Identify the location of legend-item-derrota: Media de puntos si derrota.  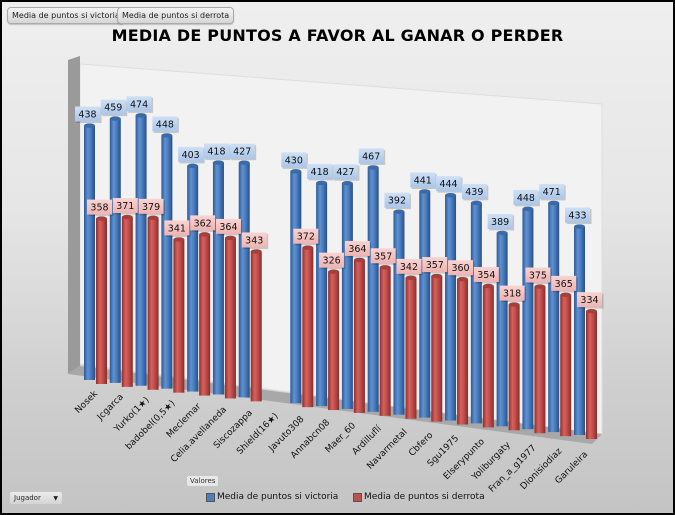
(419, 497).